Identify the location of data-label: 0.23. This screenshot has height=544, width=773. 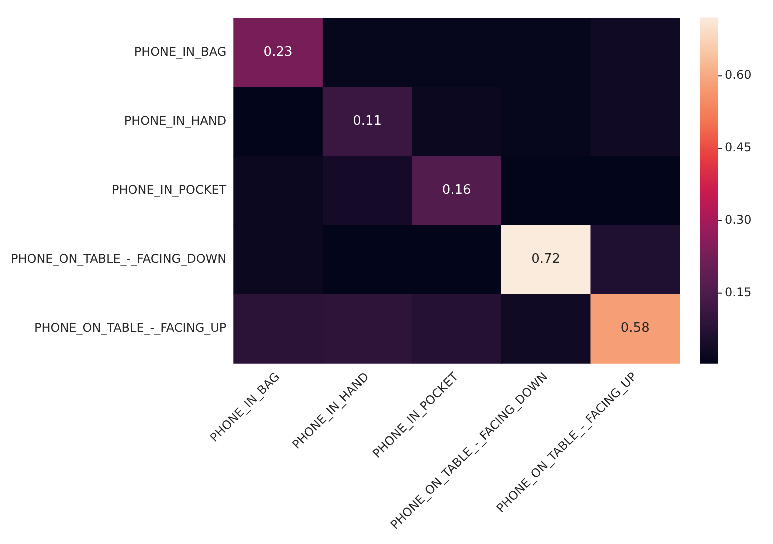
(278, 52).